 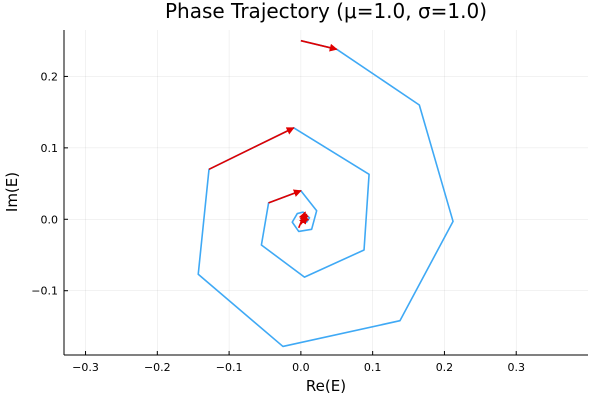 What do you see at coordinates (85, 367) in the screenshot?
I see `x-tick-label: −0.3` at bounding box center [85, 367].